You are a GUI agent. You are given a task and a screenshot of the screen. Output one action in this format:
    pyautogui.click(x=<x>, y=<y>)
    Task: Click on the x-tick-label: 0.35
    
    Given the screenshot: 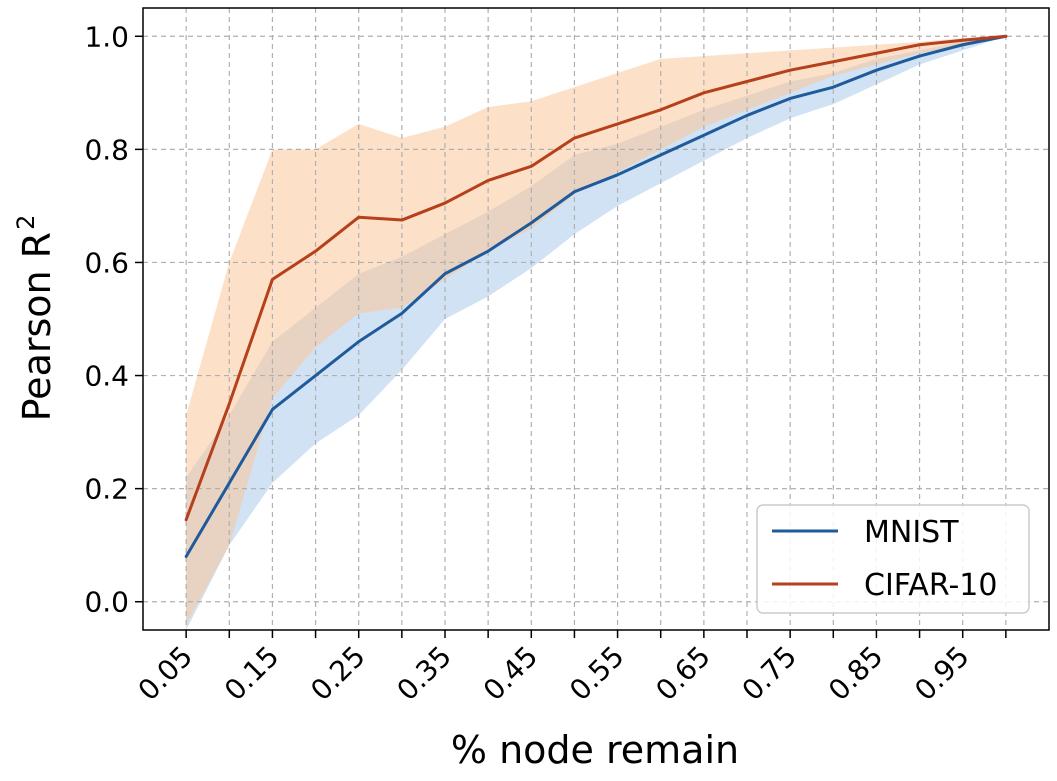 What is the action you would take?
    pyautogui.click(x=424, y=673)
    